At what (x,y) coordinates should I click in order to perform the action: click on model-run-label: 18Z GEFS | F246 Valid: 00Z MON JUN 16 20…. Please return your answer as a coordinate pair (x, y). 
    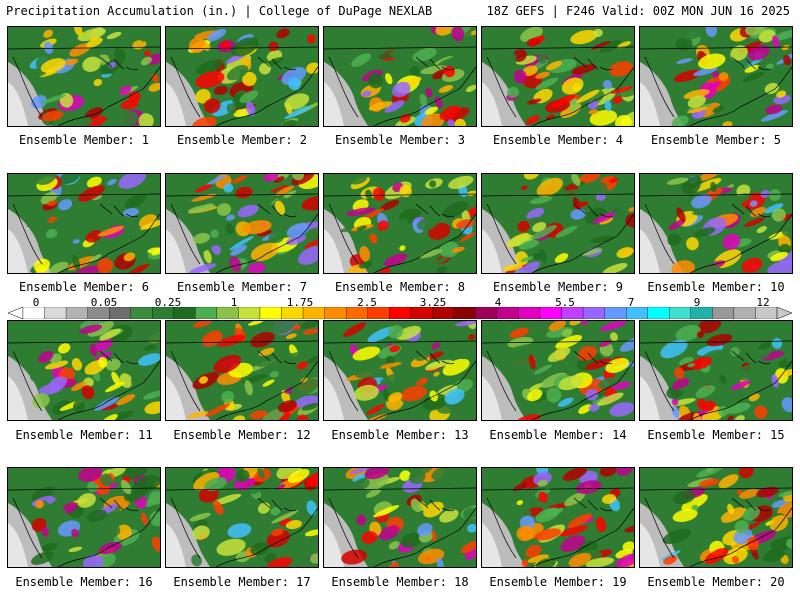
    Looking at the image, I should click on (638, 11).